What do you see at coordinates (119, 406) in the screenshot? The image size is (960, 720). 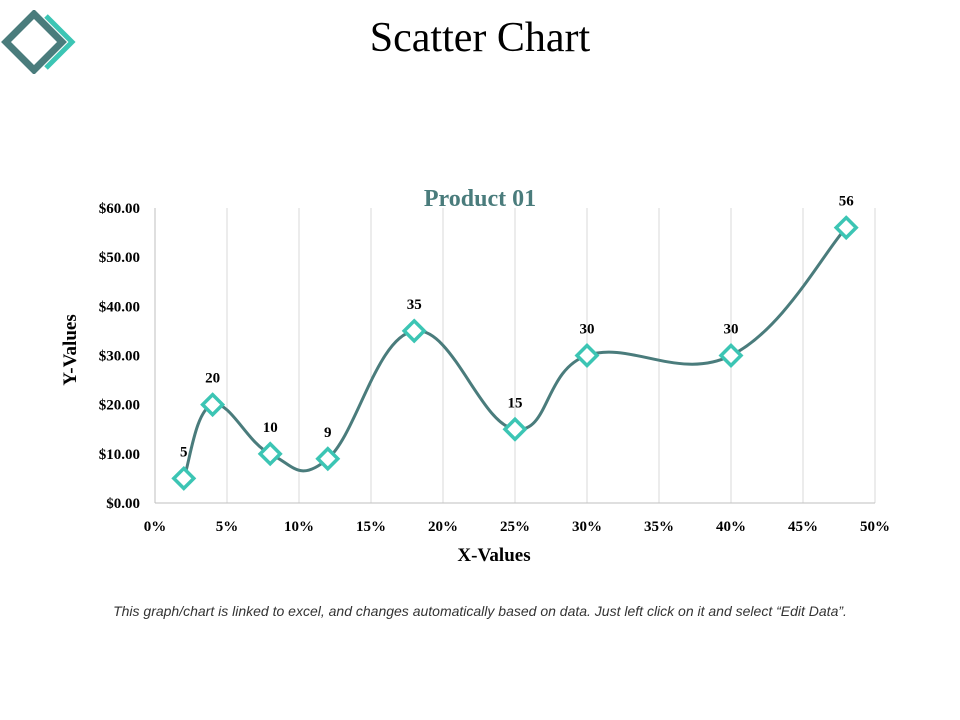 I see `y-tick-label: $20.00` at bounding box center [119, 406].